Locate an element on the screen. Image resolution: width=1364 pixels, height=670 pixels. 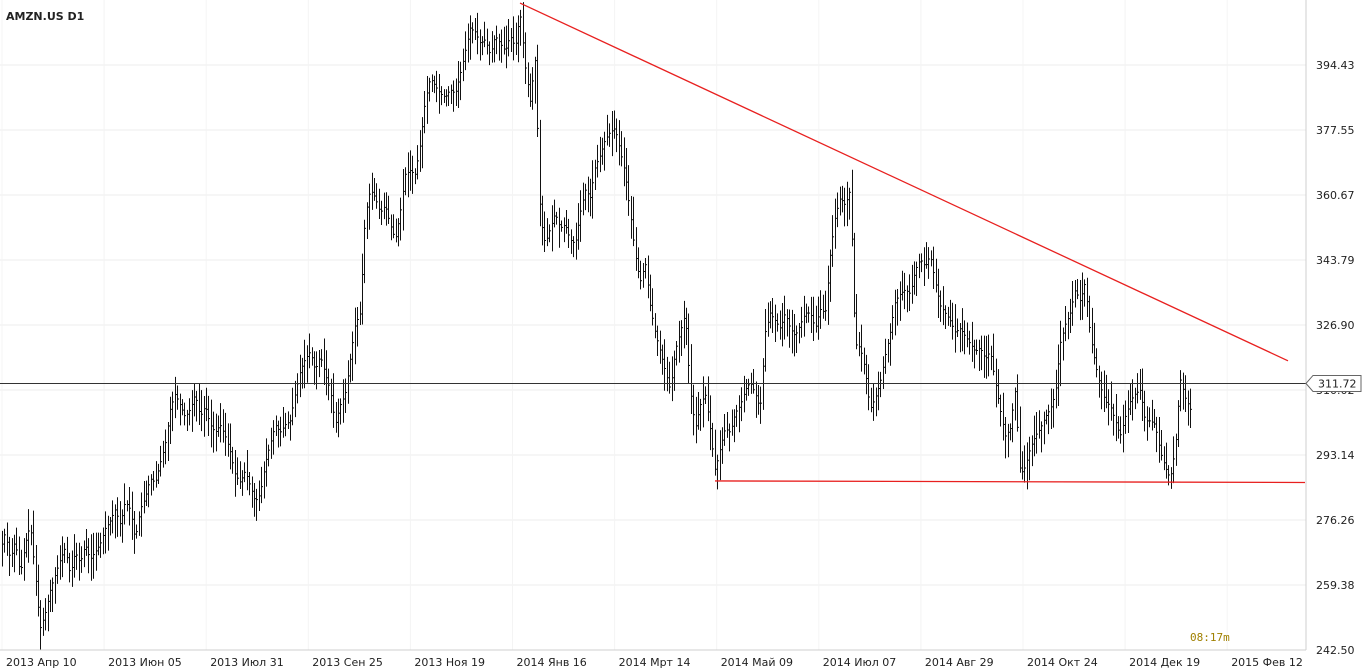
x-tick-label: 2014 Мрт 14 is located at coordinates (655, 662).